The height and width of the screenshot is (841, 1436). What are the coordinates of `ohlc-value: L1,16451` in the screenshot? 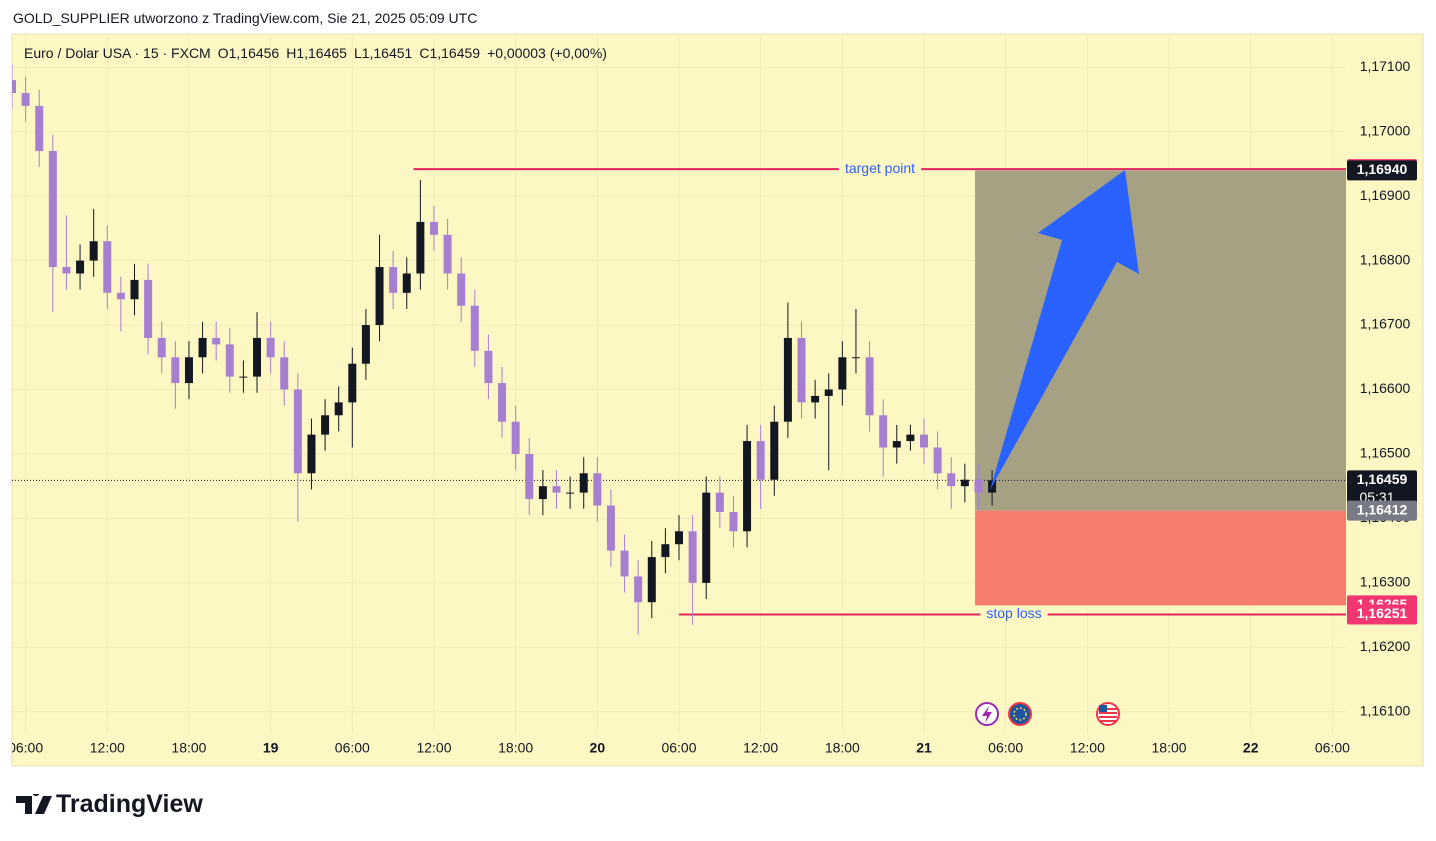 It's located at (383, 53).